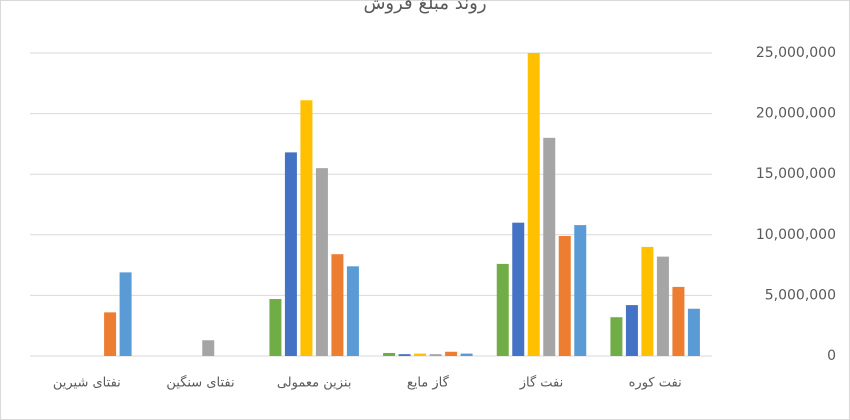 This screenshot has width=850, height=420. I want to click on y-tick-label: 10,000,000, so click(796, 235).